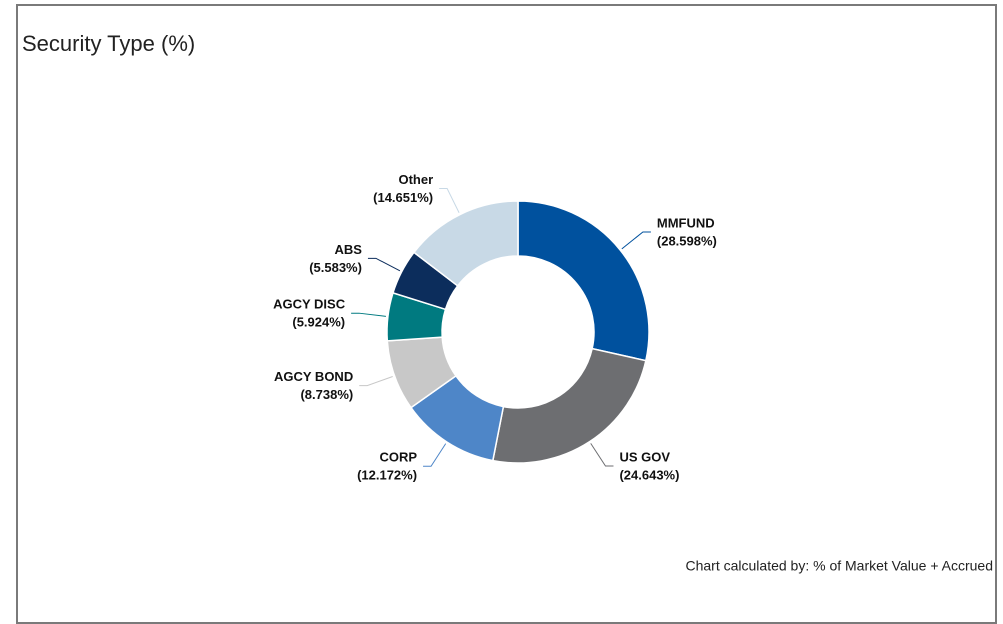 The height and width of the screenshot is (624, 1003). I want to click on slice-value-label: (24.643%), so click(649, 474).